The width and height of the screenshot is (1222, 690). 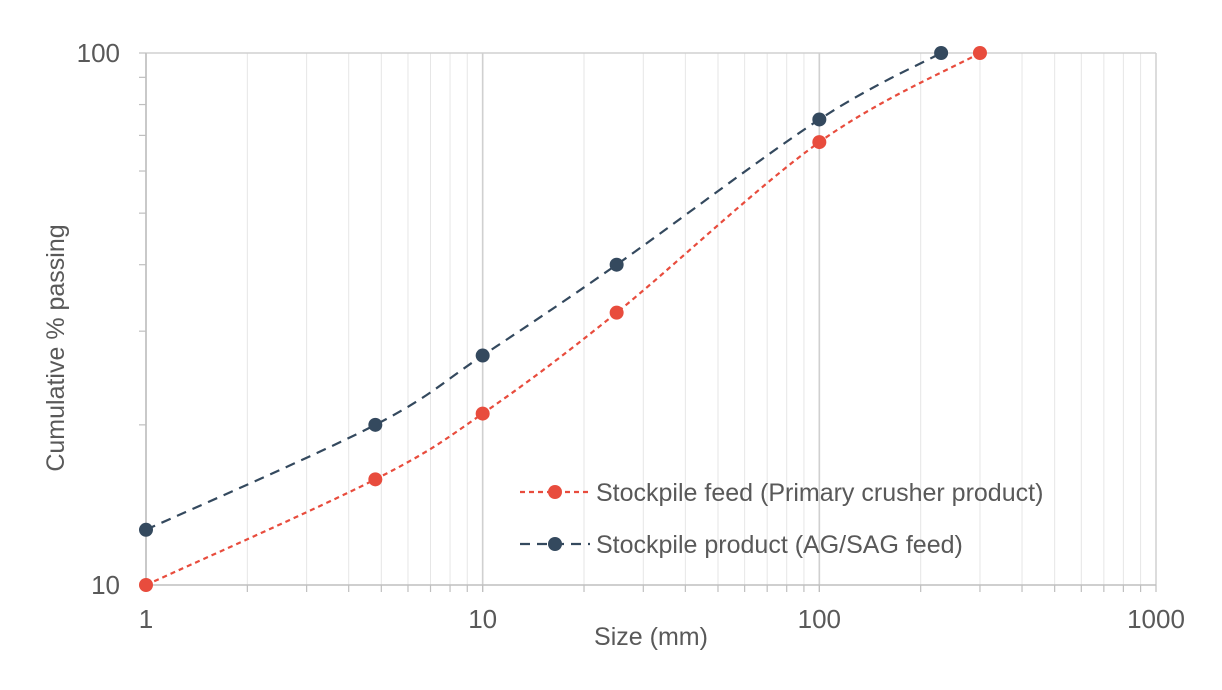 What do you see at coordinates (105, 585) in the screenshot?
I see `y-tick-label: 10` at bounding box center [105, 585].